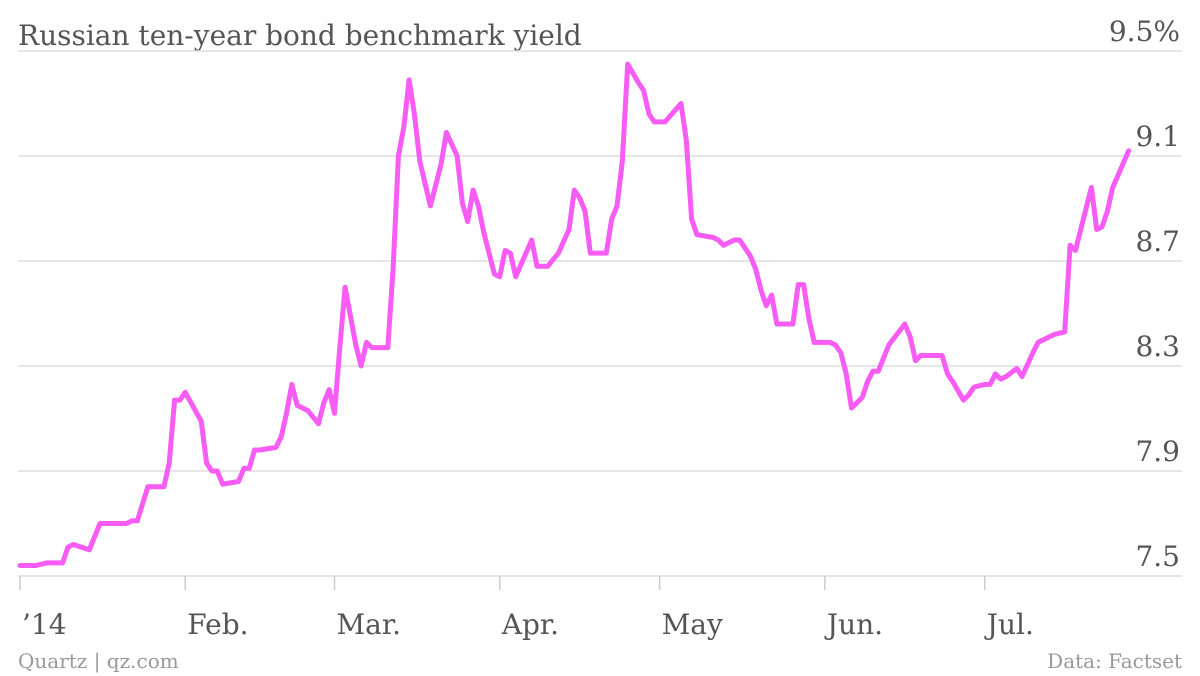 Image resolution: width=1200 pixels, height=676 pixels. What do you see at coordinates (1157, 451) in the screenshot?
I see `y-tick-label: 7.9` at bounding box center [1157, 451].